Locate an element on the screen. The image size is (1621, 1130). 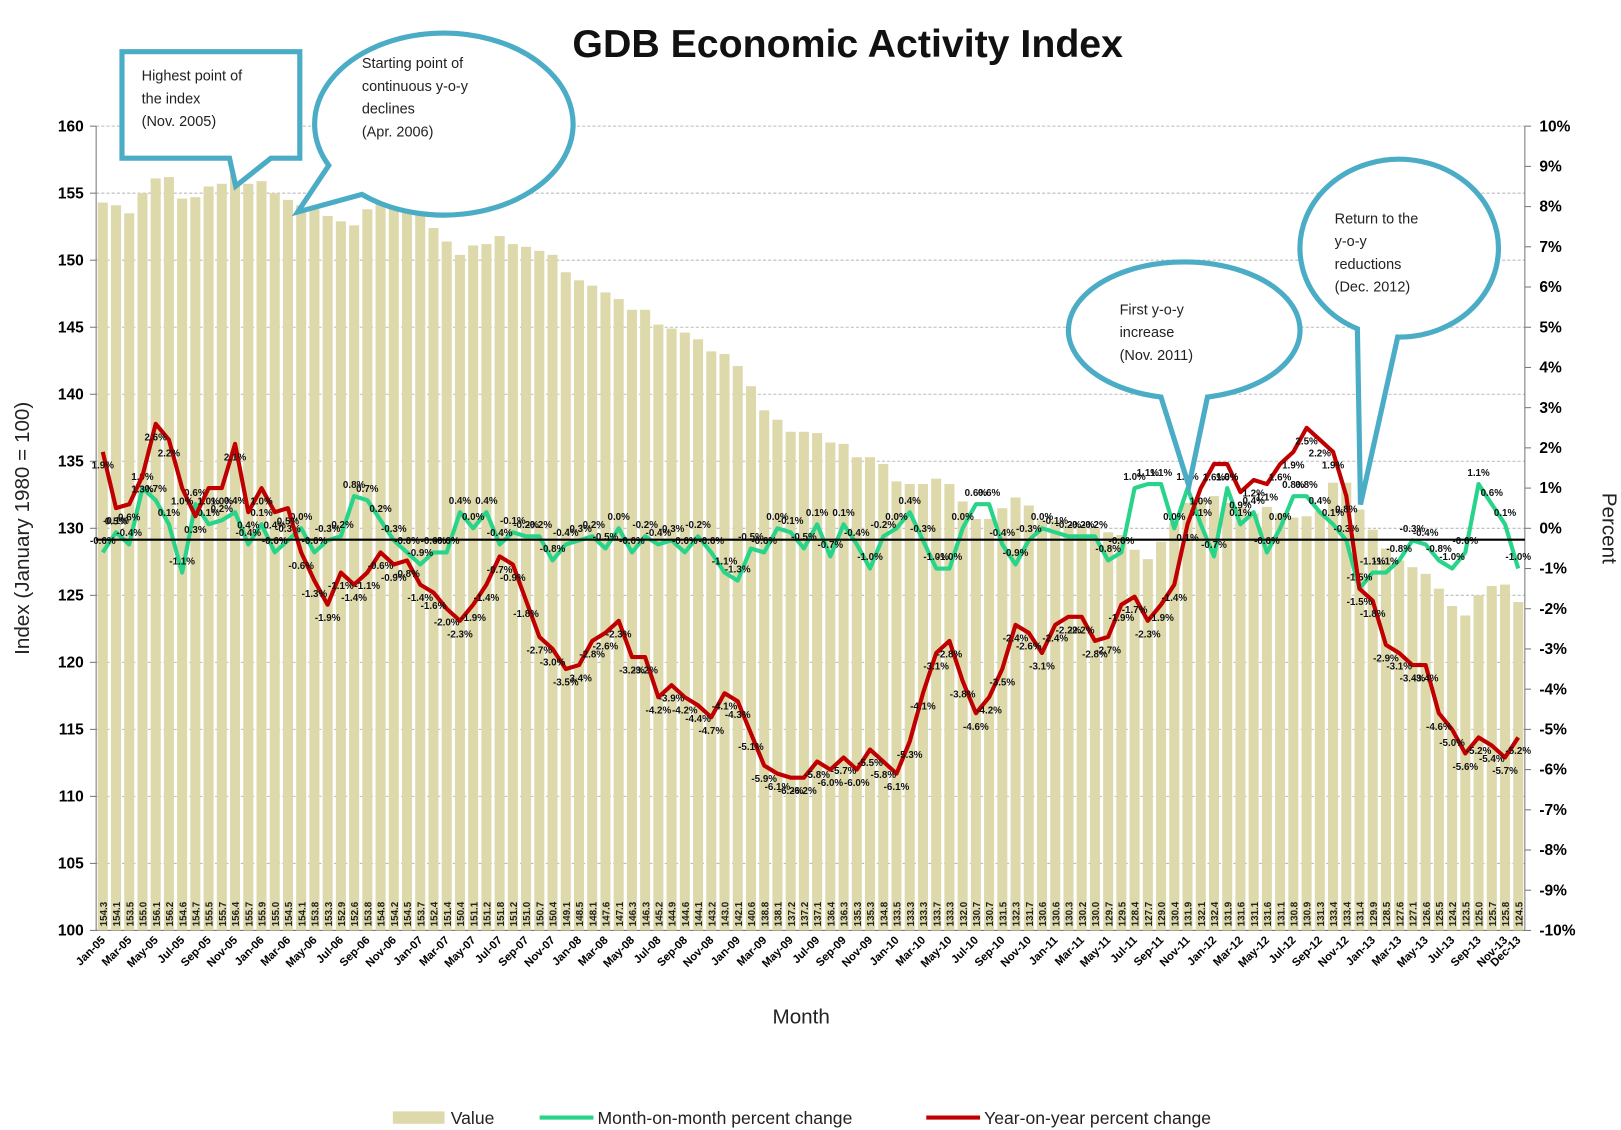
bar-value-label: 146.3 is located at coordinates (646, 913).